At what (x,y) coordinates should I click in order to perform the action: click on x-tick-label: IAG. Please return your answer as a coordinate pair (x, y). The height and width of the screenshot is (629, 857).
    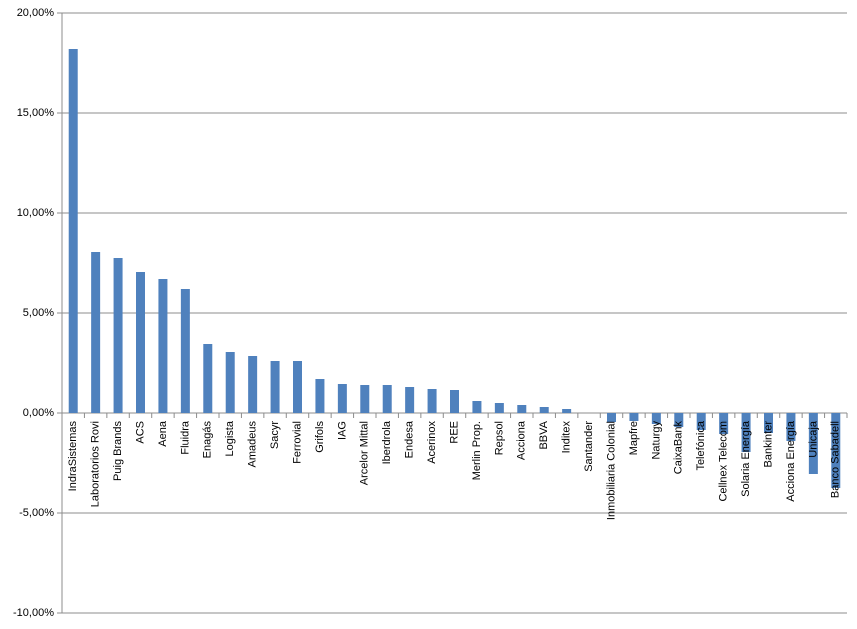
    Looking at the image, I should click on (342, 430).